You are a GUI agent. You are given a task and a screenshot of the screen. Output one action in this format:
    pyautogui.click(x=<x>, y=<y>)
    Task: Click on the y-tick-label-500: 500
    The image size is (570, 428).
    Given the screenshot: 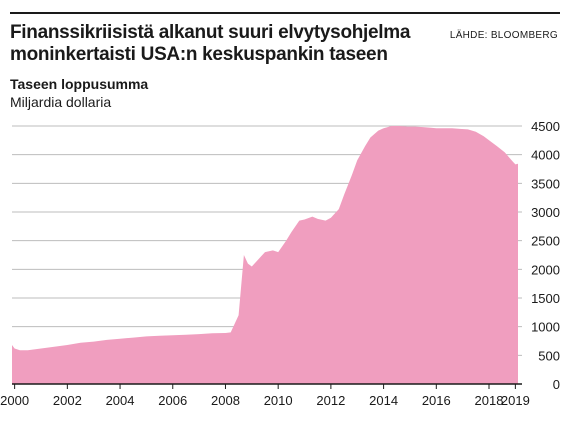 What is the action you would take?
    pyautogui.click(x=549, y=355)
    